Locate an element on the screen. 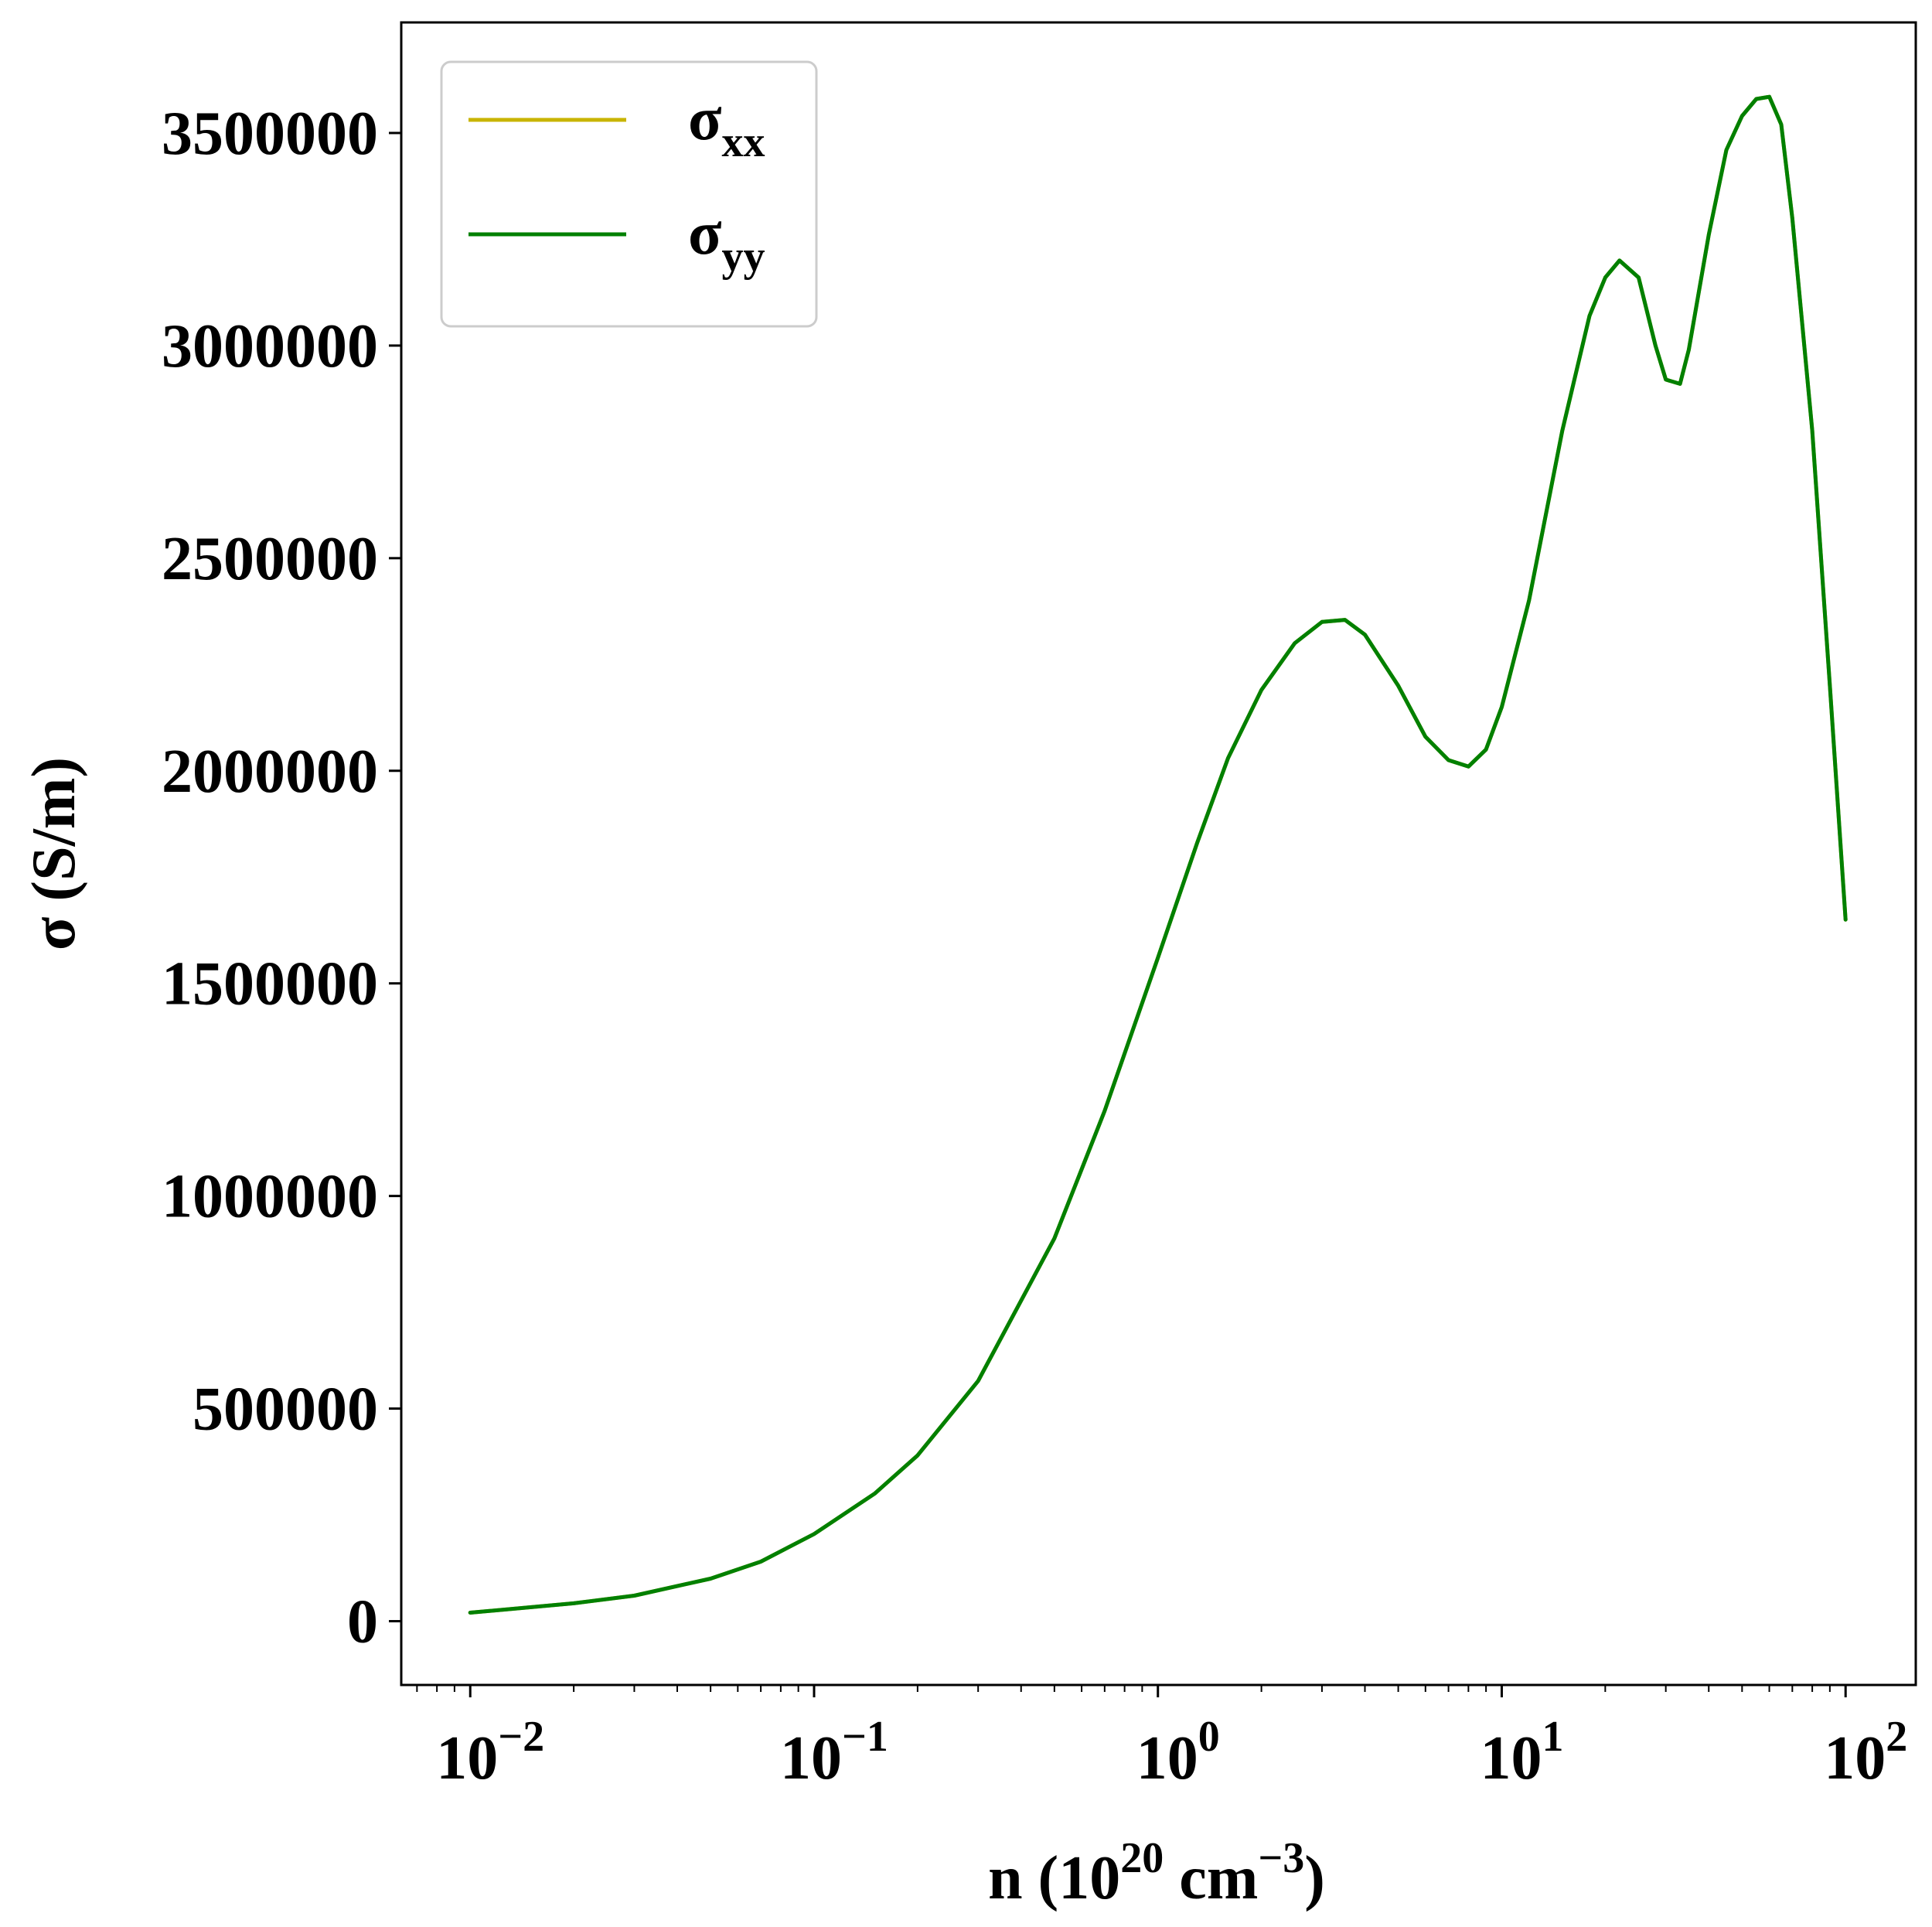 The width and height of the screenshot is (1932, 1927). legend-label-sigma-yy: σyy is located at coordinates (726, 240).